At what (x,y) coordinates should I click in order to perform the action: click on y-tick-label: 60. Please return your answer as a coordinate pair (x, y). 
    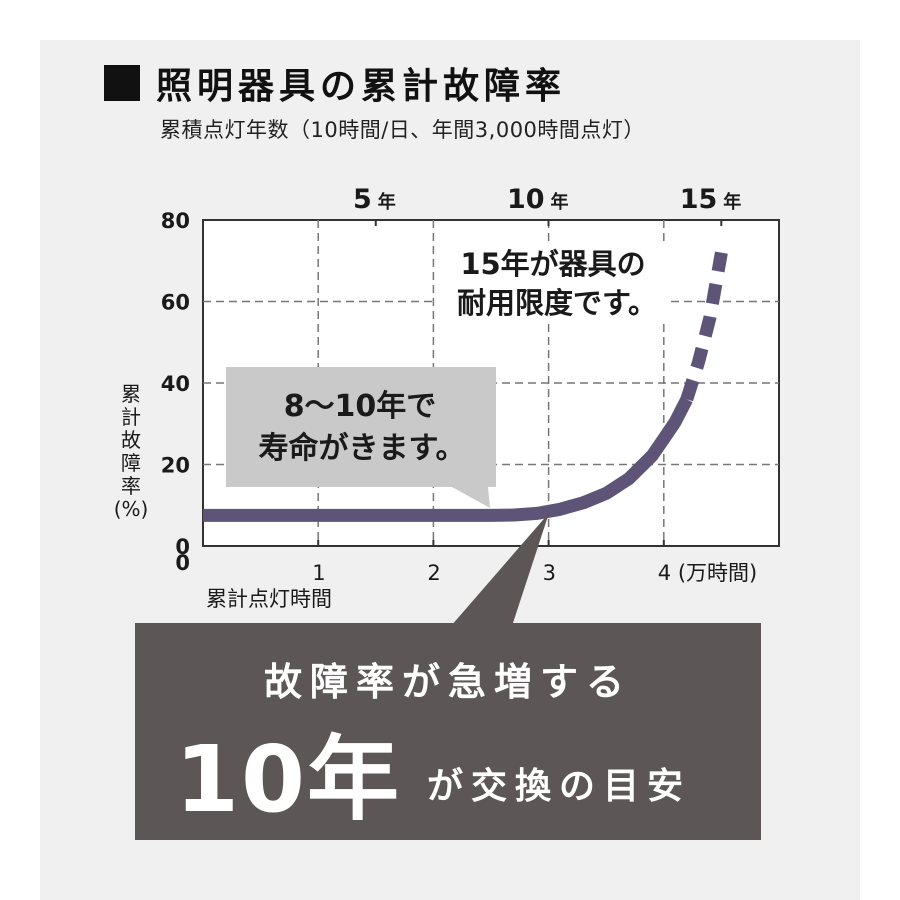
    Looking at the image, I should click on (175, 303).